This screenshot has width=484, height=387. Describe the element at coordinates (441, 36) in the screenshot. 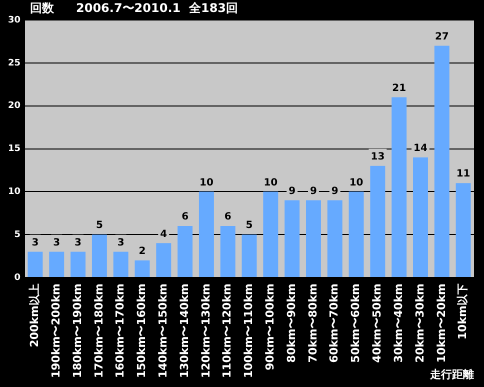

I see `data-label: 27` at that location.